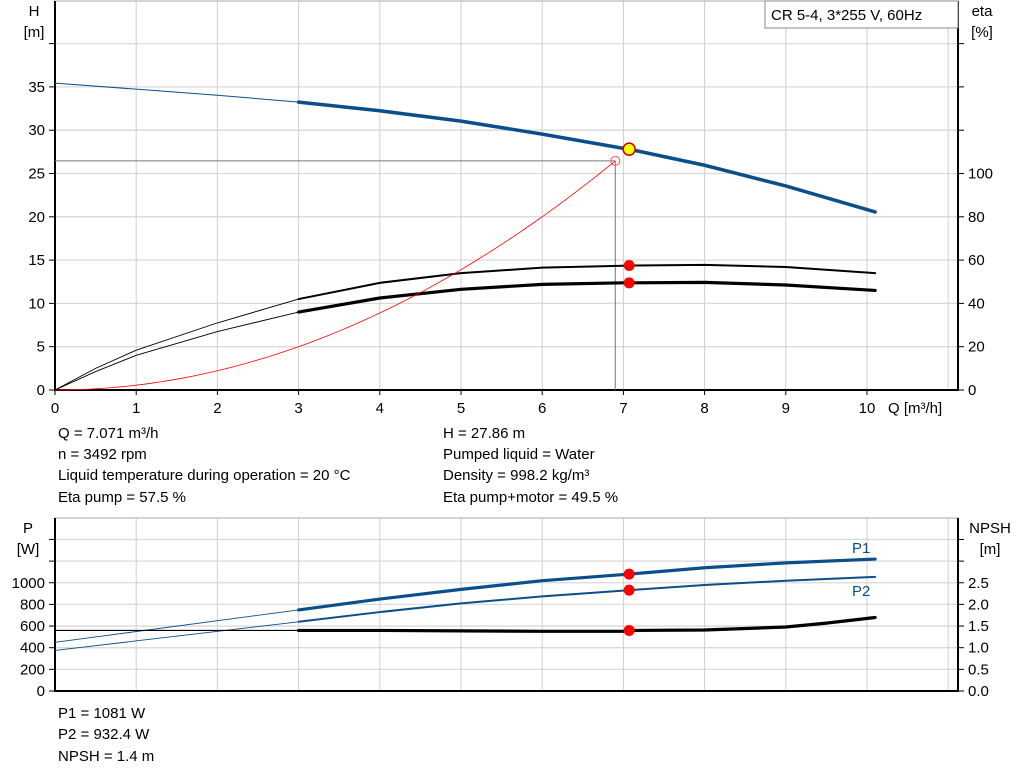  I want to click on y2-tick-label: 100, so click(980, 174).